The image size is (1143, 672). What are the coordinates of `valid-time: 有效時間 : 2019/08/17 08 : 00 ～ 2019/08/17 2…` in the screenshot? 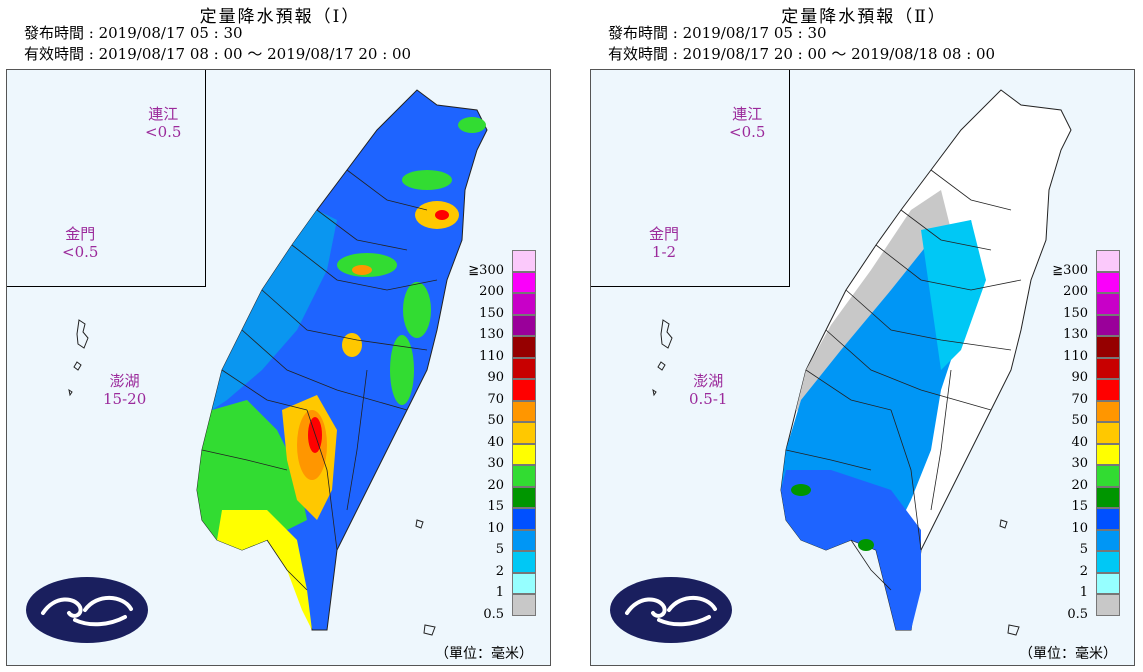 It's located at (218, 54).